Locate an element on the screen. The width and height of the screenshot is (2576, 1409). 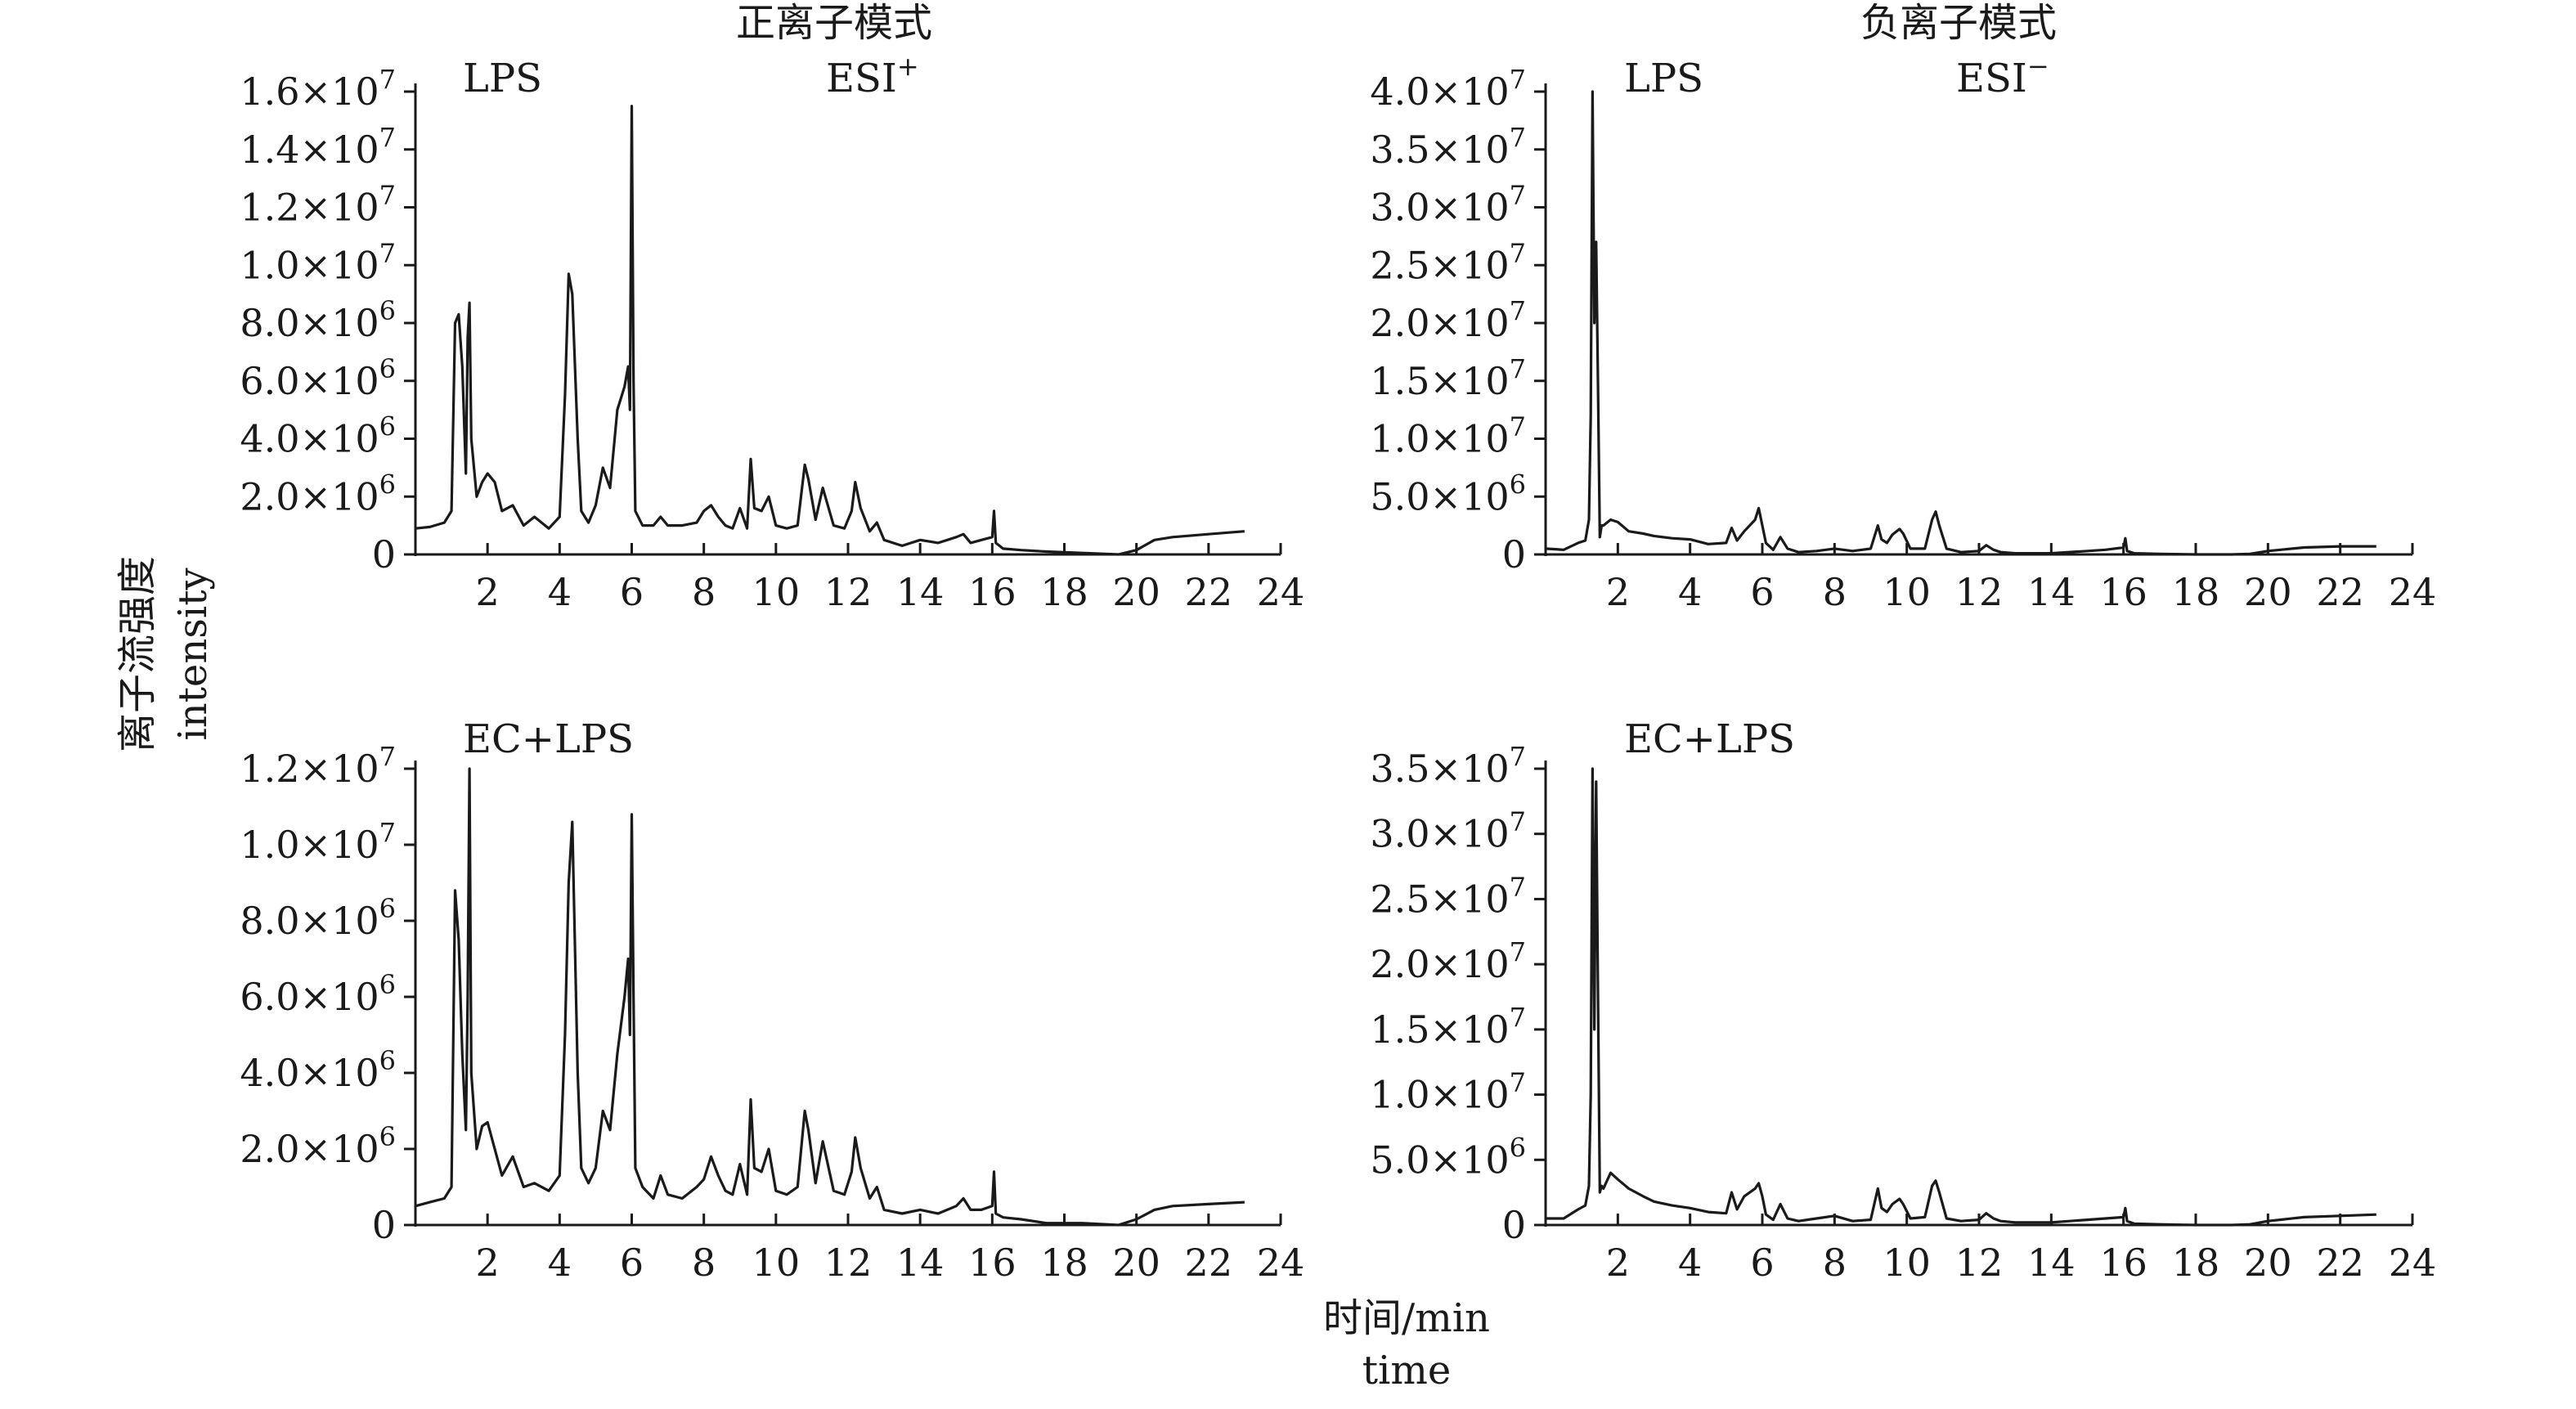
x-axis-label-en: time is located at coordinates (1407, 1370).